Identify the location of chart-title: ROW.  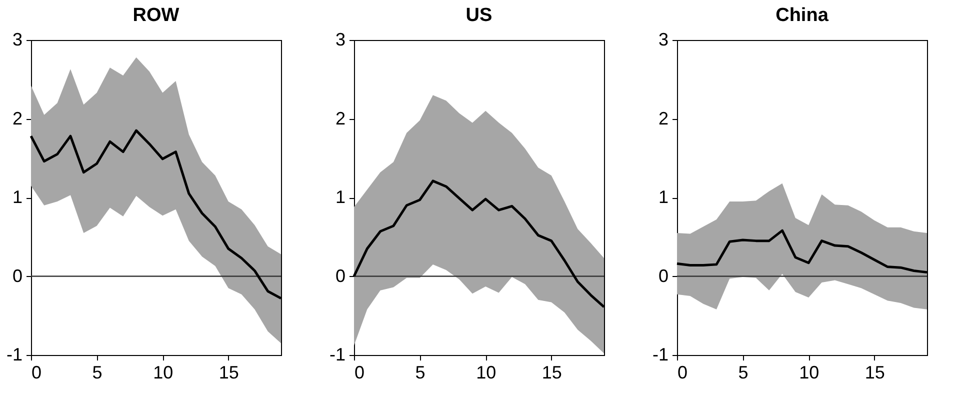
(156, 15).